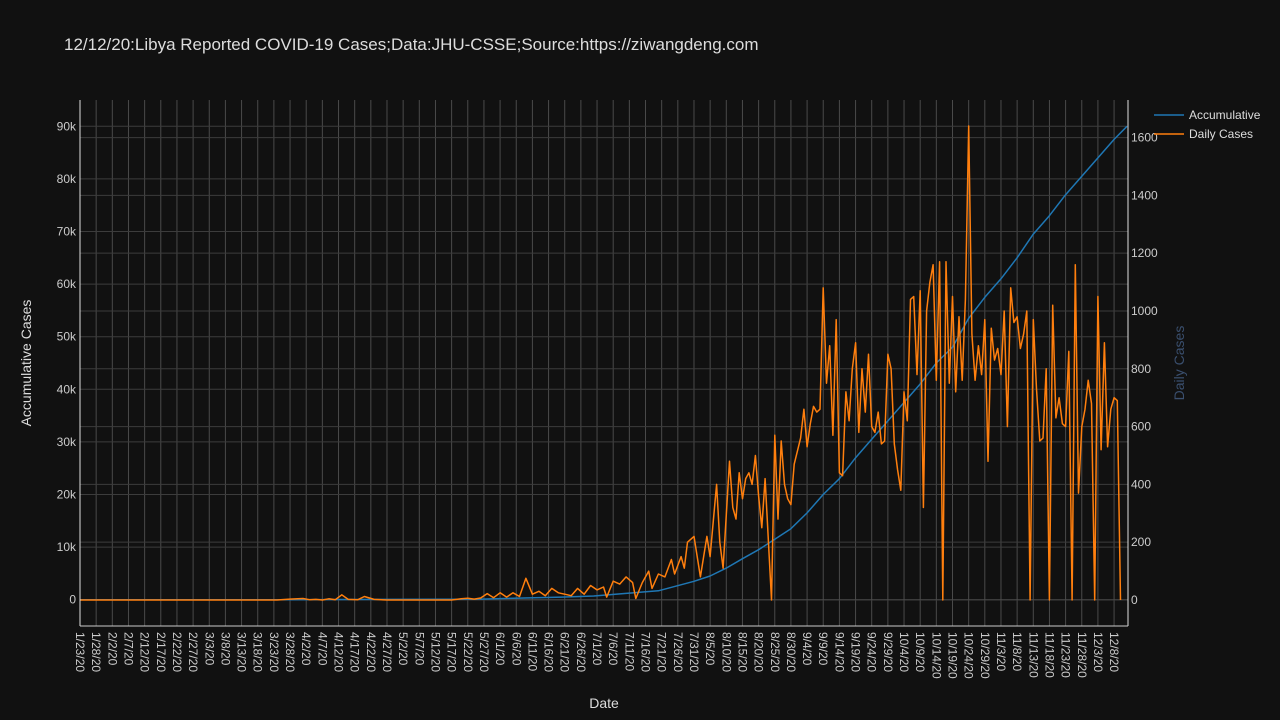  What do you see at coordinates (112, 649) in the screenshot?
I see `x-tick-label: 2/2/20` at bounding box center [112, 649].